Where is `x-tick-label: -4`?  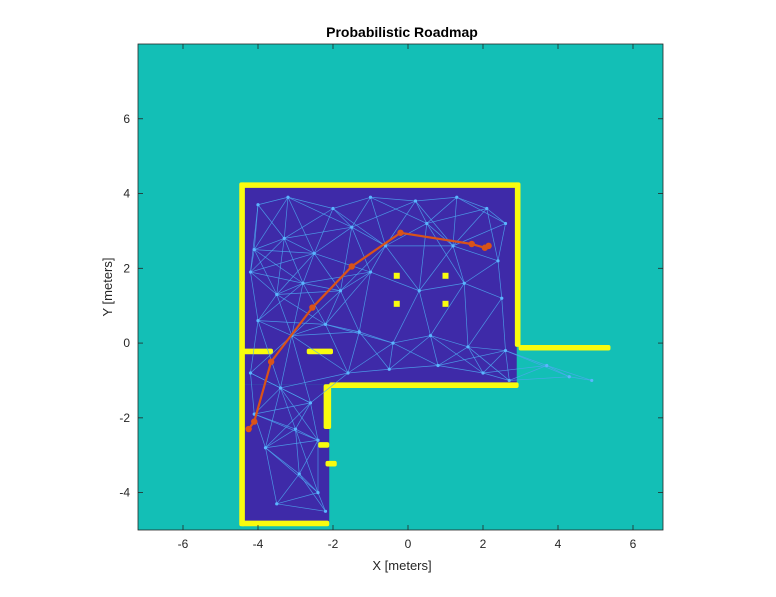 x-tick-label: -4 is located at coordinates (258, 544).